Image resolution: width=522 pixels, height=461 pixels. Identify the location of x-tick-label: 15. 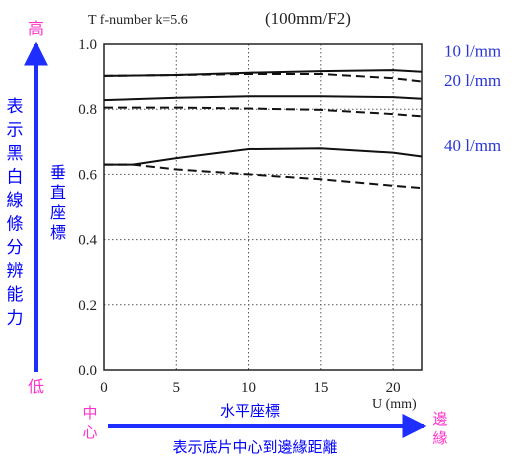
(320, 388).